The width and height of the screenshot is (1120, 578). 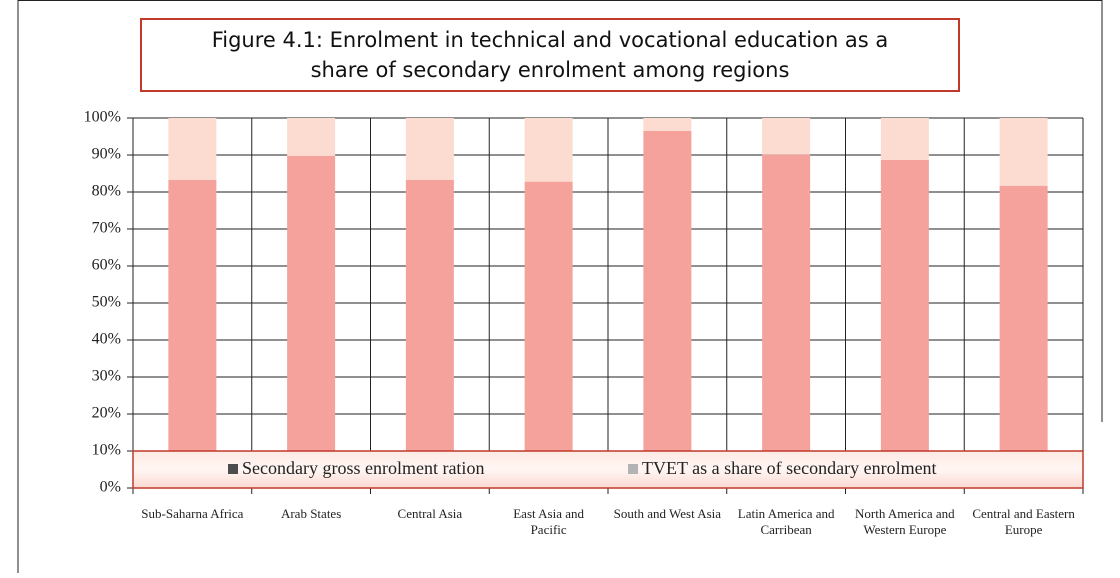 What do you see at coordinates (106, 154) in the screenshot?
I see `y-tick-label: 90%` at bounding box center [106, 154].